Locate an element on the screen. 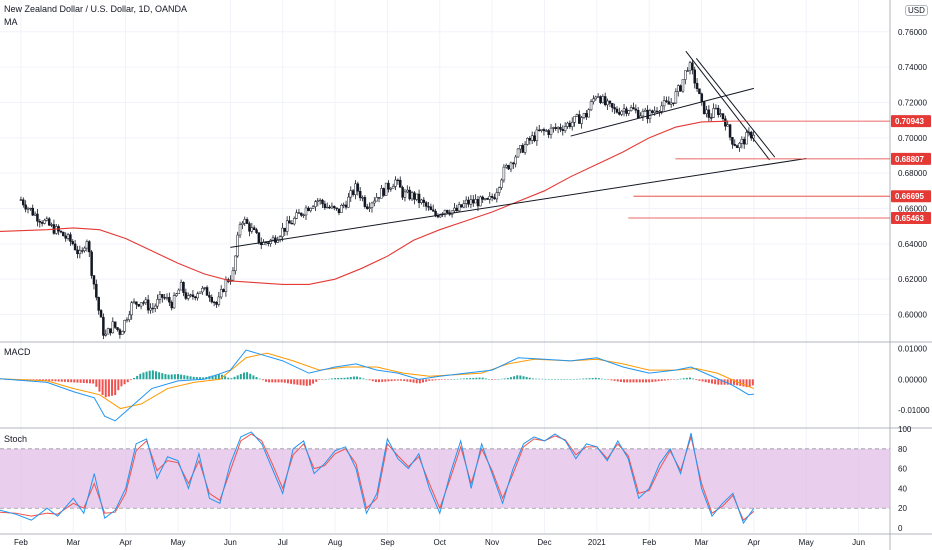 Image resolution: width=932 pixels, height=550 pixels. stoch-axis-tick: 100 is located at coordinates (905, 429).